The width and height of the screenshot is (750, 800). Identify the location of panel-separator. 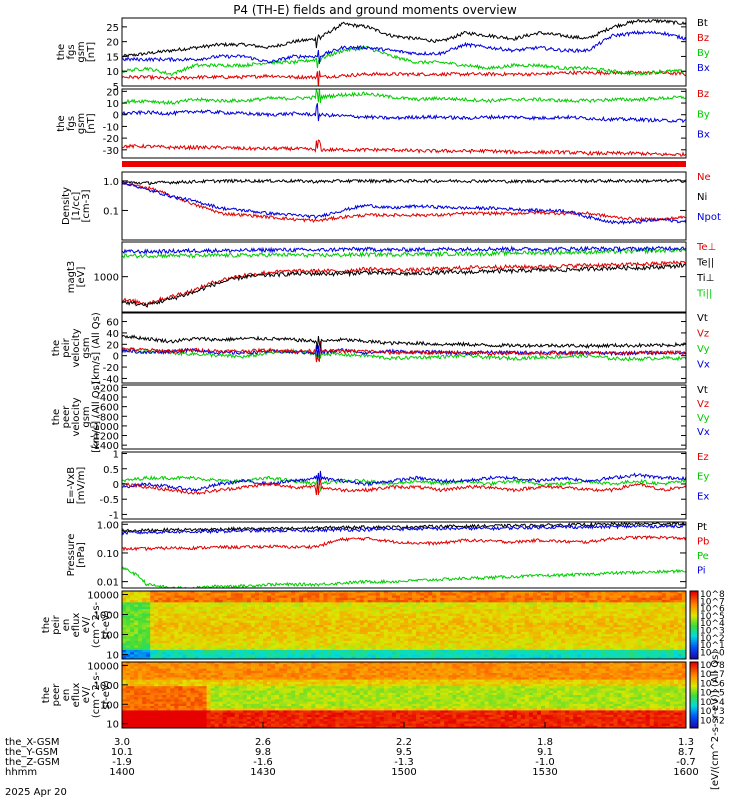
(404, 164).